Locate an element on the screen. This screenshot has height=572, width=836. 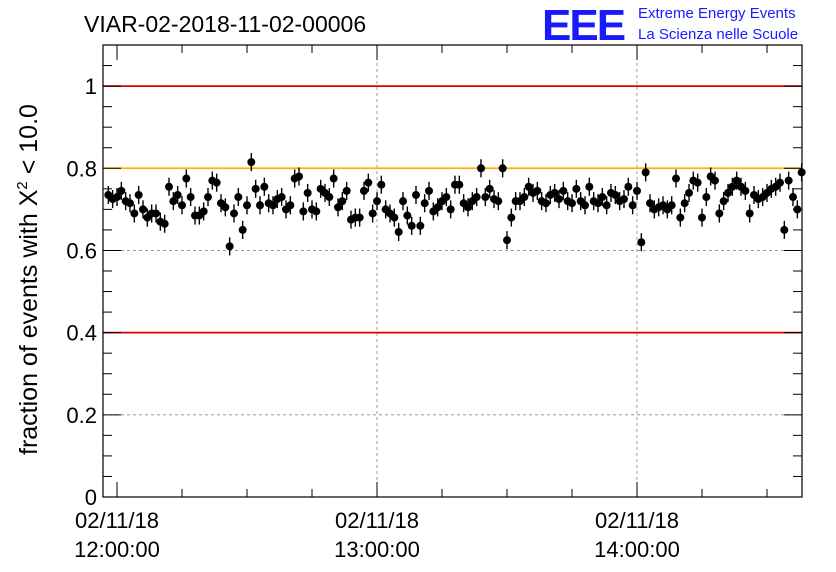
y-tick-label: 0.4 is located at coordinates (81, 333).